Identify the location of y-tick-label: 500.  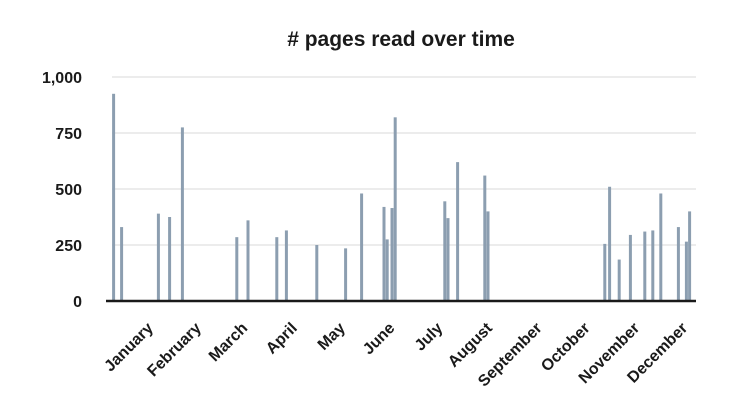
(68, 190).